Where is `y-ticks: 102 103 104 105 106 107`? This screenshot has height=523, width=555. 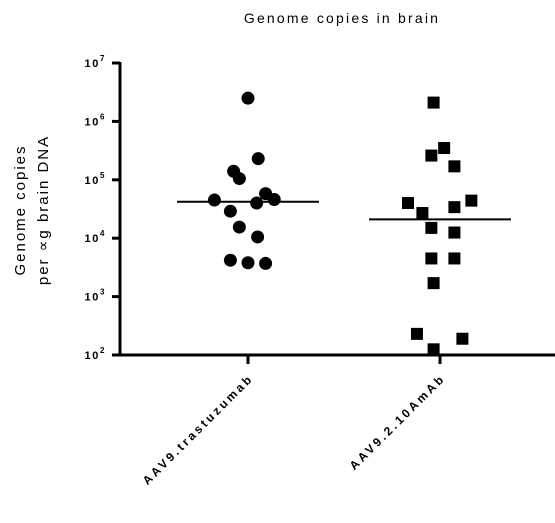 y-ticks: 102 103 104 105 106 107 is located at coordinates (102, 208).